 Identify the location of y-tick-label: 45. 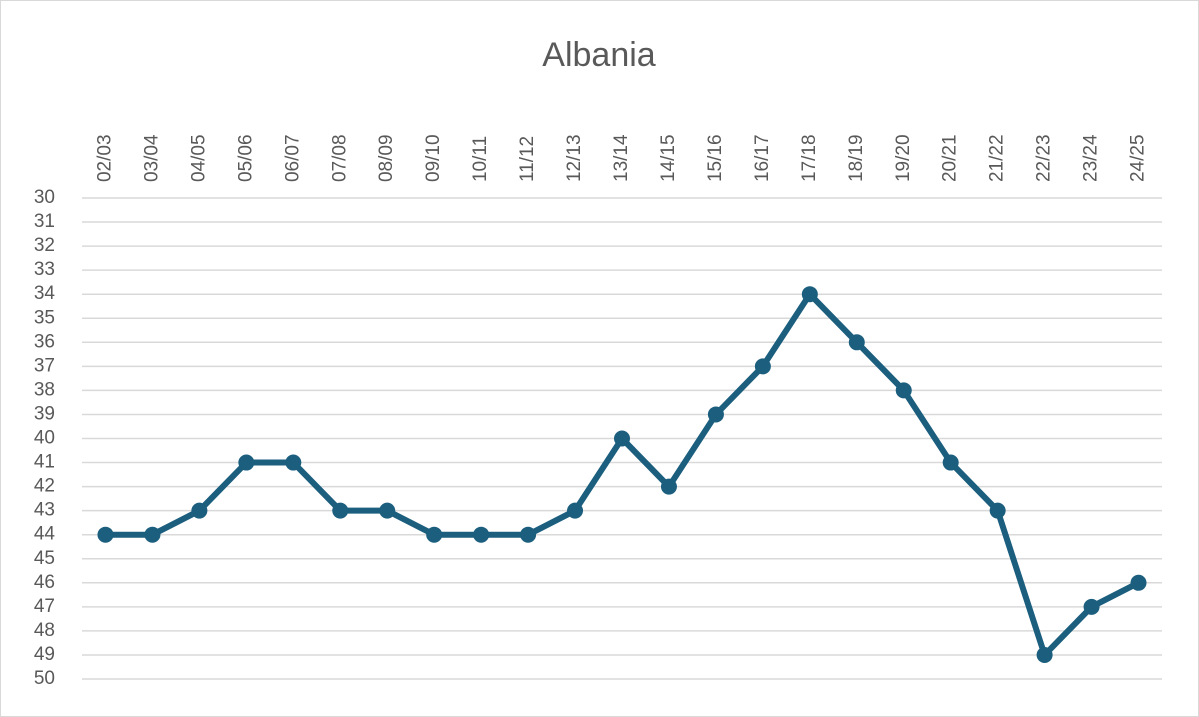
(44, 558).